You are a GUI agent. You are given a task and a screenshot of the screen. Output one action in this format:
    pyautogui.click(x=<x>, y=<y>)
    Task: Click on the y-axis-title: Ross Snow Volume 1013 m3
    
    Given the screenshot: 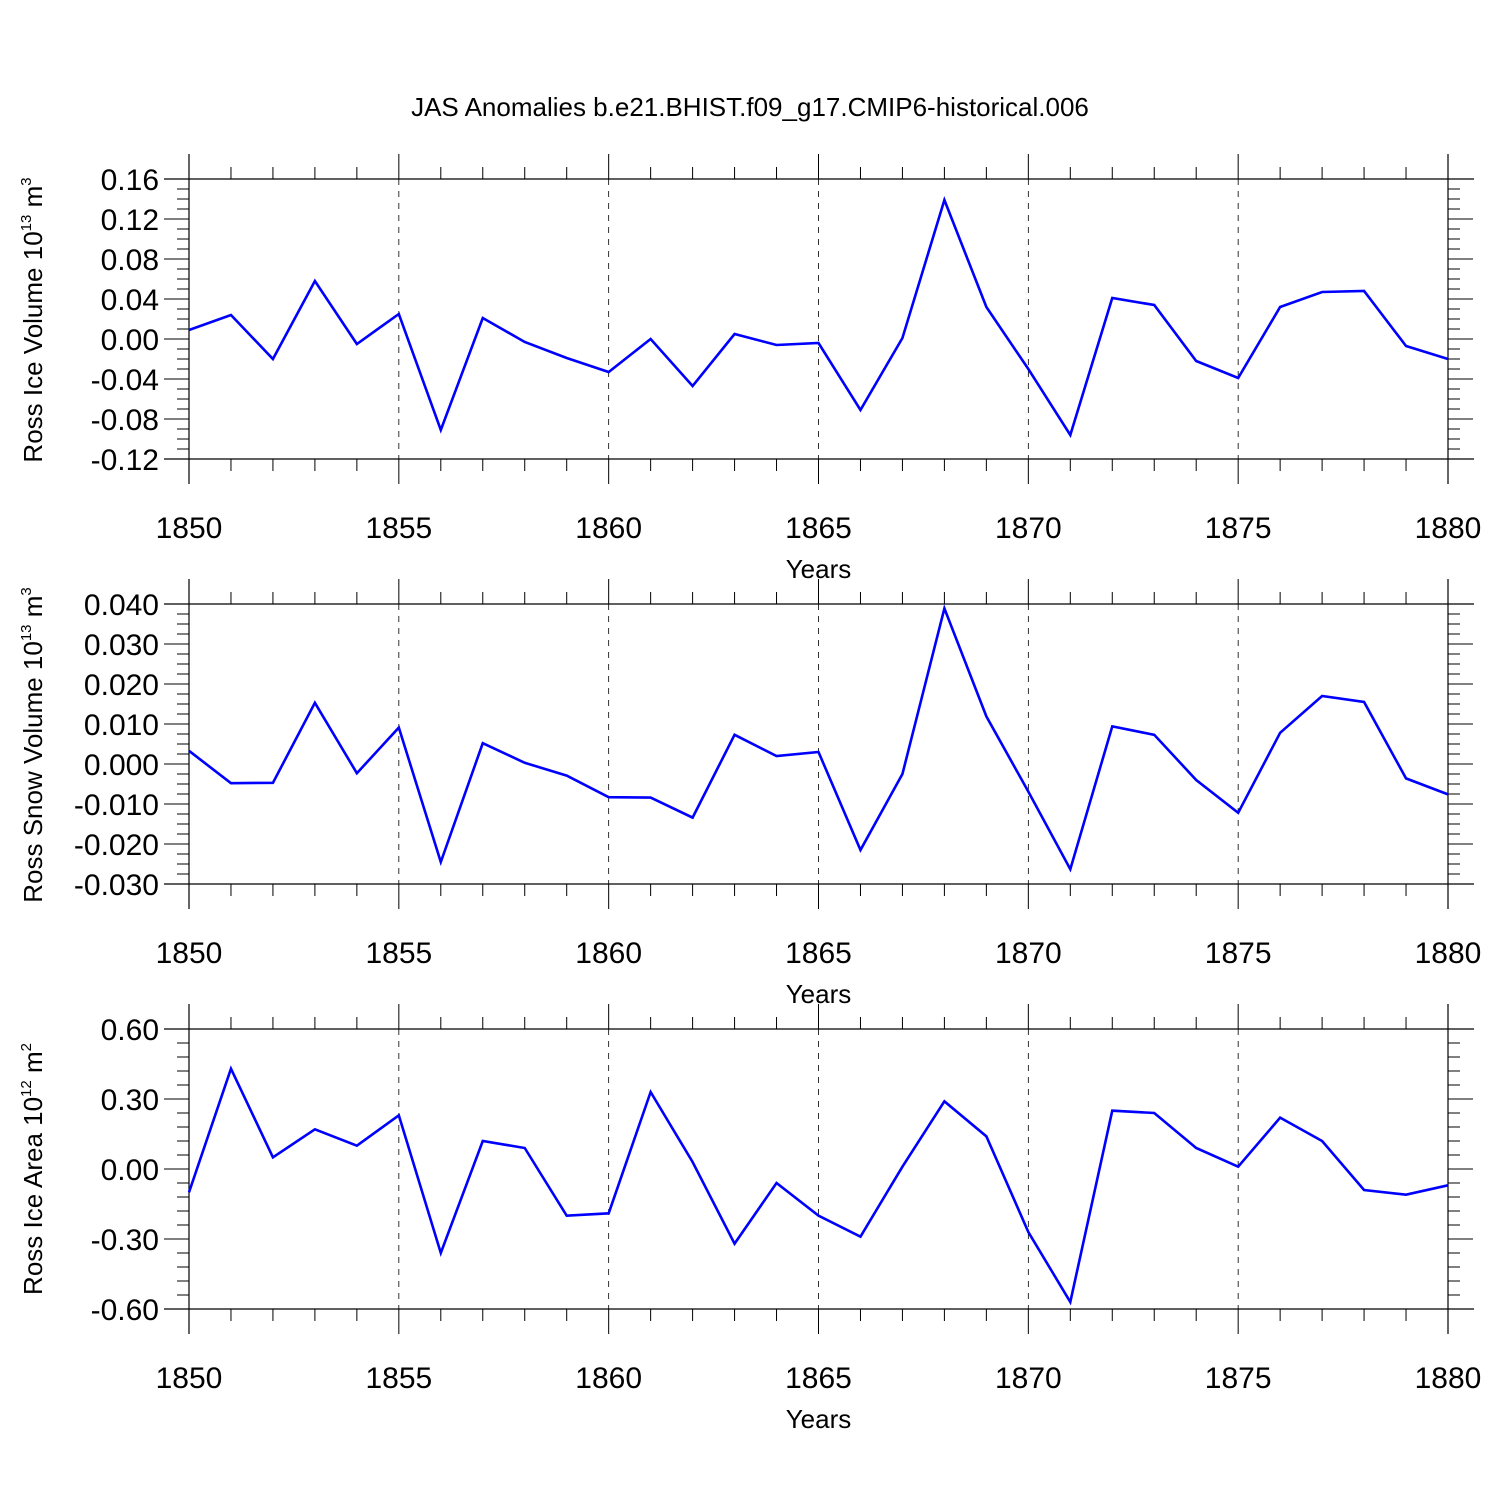 What is the action you would take?
    pyautogui.click(x=33, y=745)
    